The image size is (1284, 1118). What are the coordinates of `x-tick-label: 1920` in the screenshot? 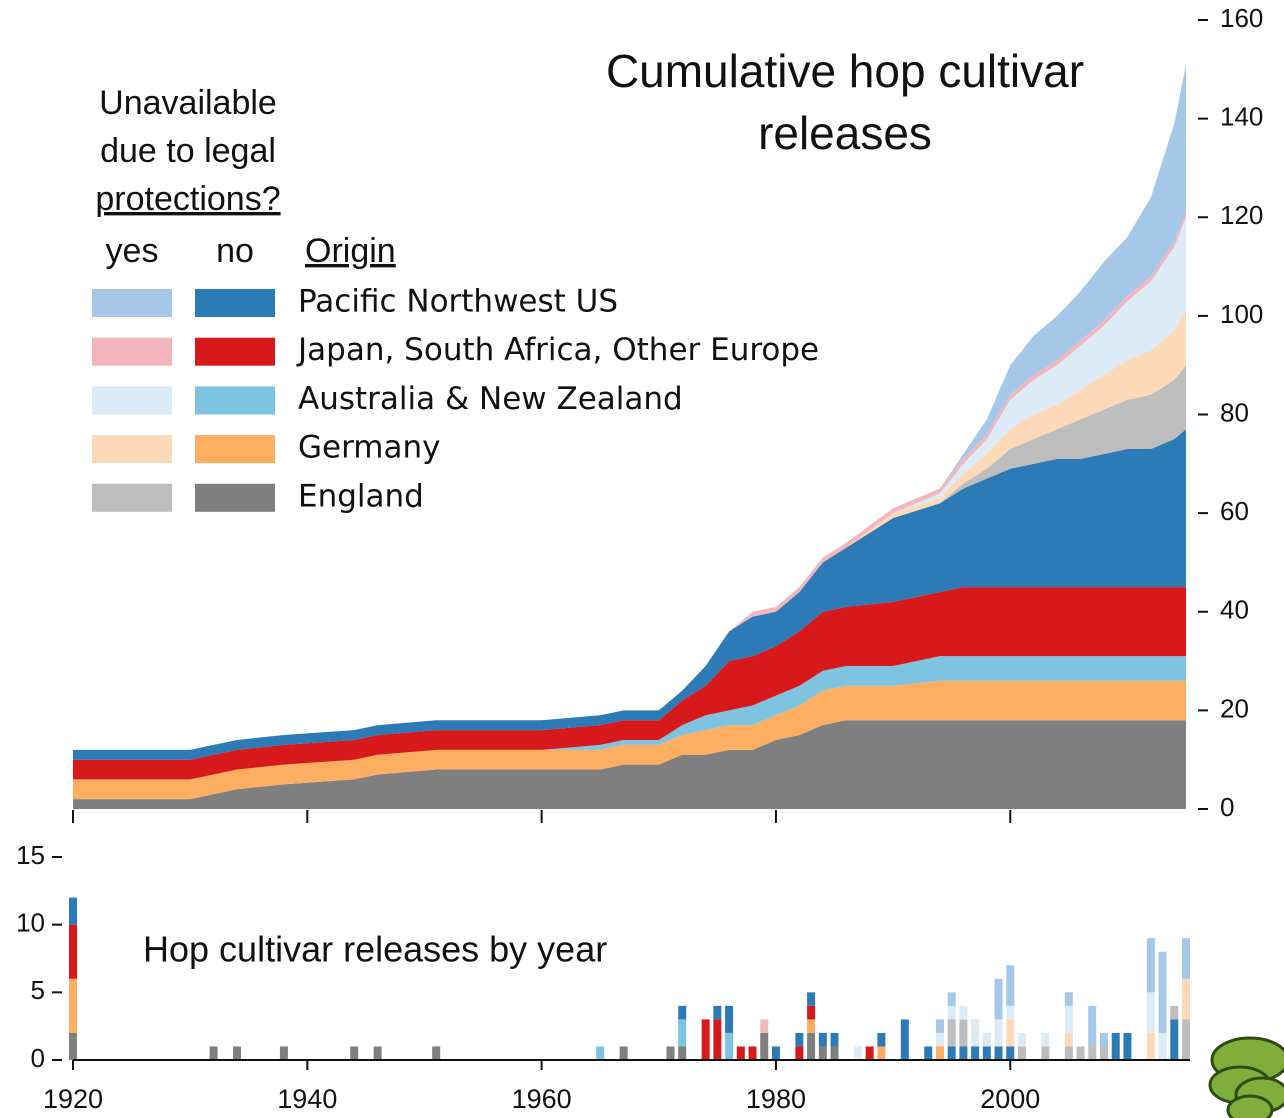 It's located at (73, 1099).